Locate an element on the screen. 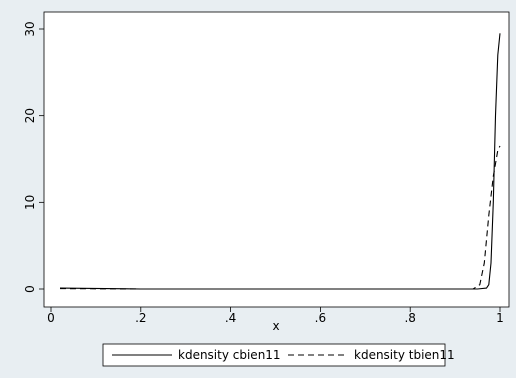  y-axis: 0 10 20 30 is located at coordinates (33, 157).